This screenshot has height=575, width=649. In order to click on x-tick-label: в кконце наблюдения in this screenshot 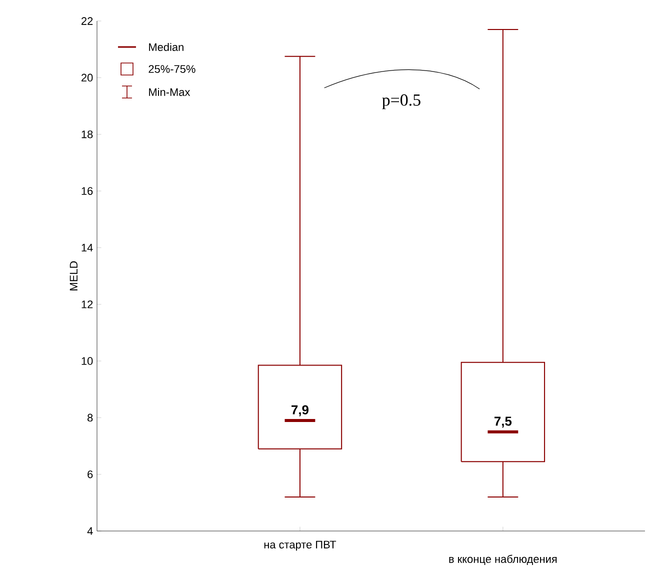, I will do `click(503, 560)`.